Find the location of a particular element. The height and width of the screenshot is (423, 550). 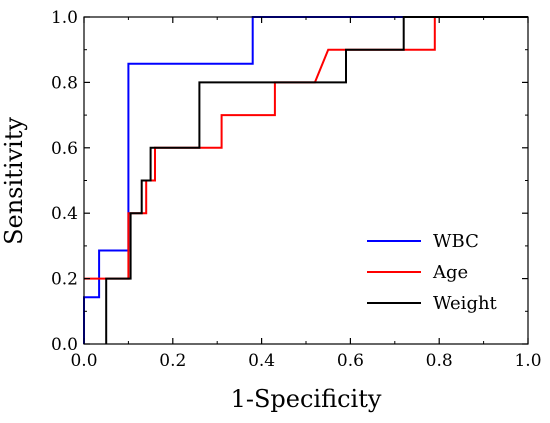

legend-label-weight: Weight is located at coordinates (465, 303).